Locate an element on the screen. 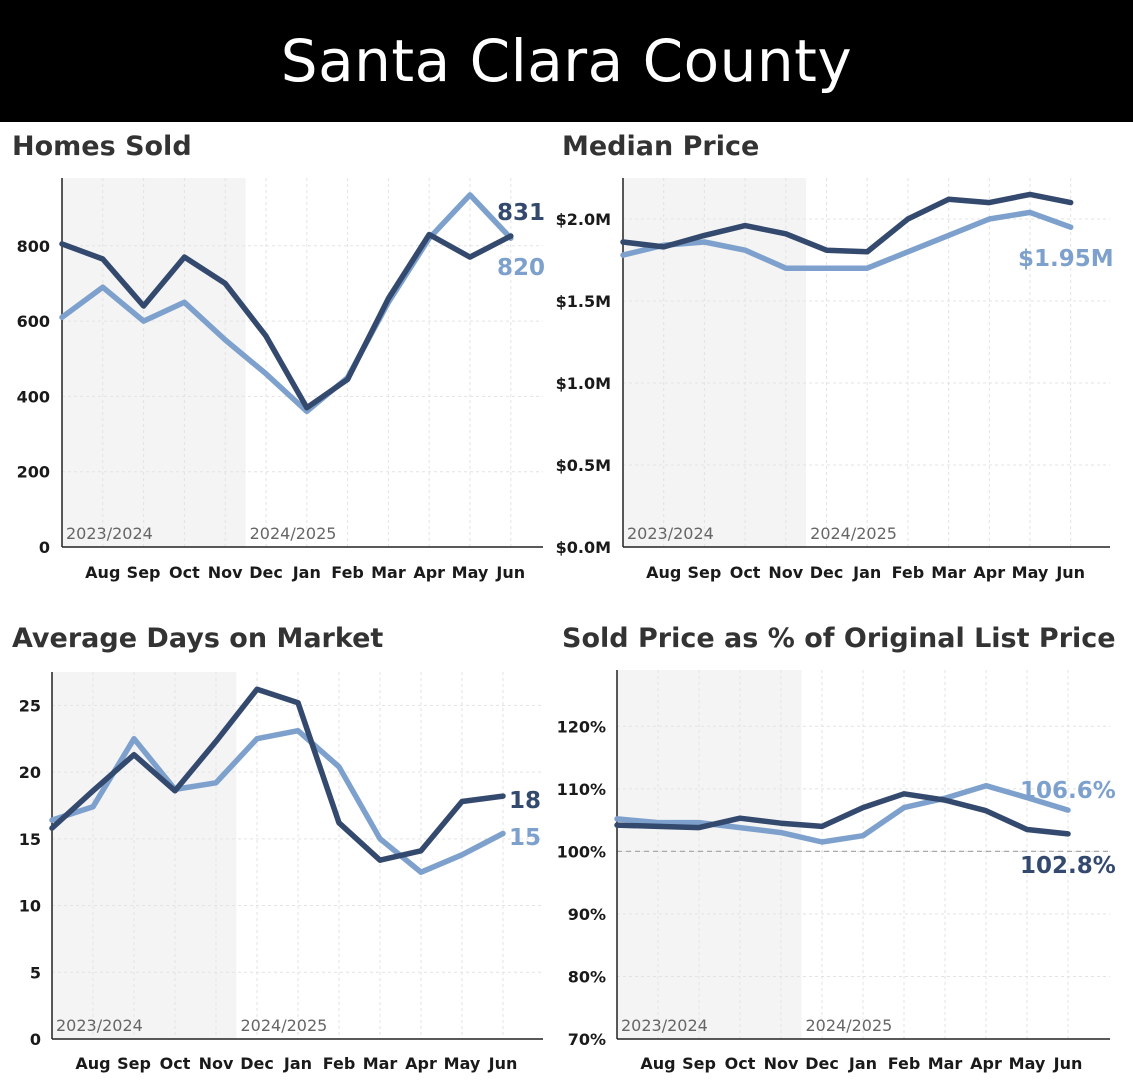 The width and height of the screenshot is (1133, 1080). y-tick-label: 100% is located at coordinates (581, 851).